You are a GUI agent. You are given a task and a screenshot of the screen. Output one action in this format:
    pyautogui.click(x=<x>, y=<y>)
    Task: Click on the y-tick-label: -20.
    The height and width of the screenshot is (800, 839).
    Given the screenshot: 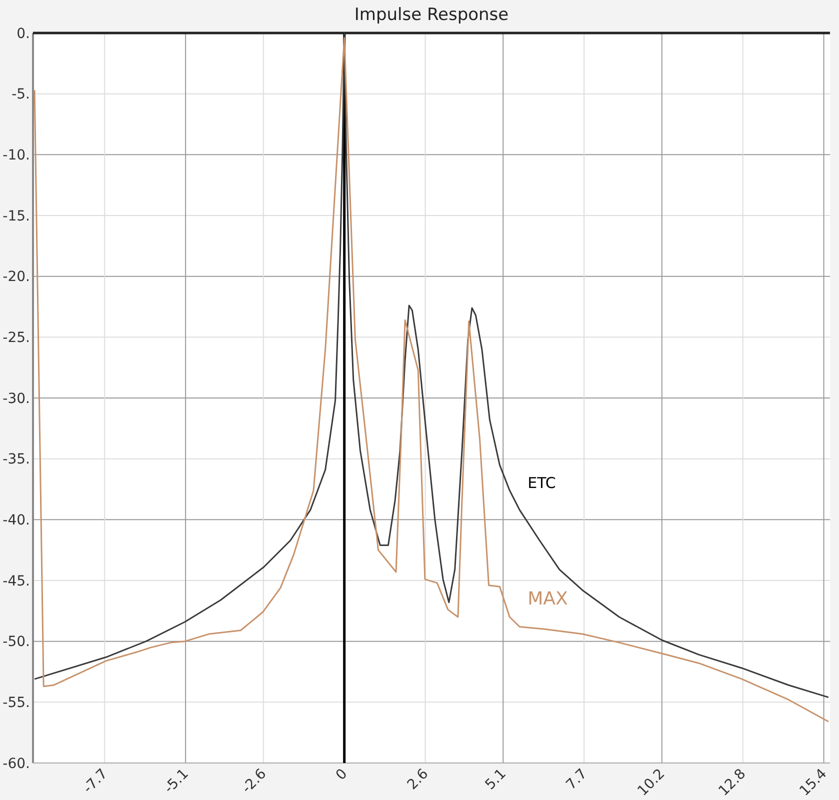 What is the action you would take?
    pyautogui.click(x=16, y=277)
    